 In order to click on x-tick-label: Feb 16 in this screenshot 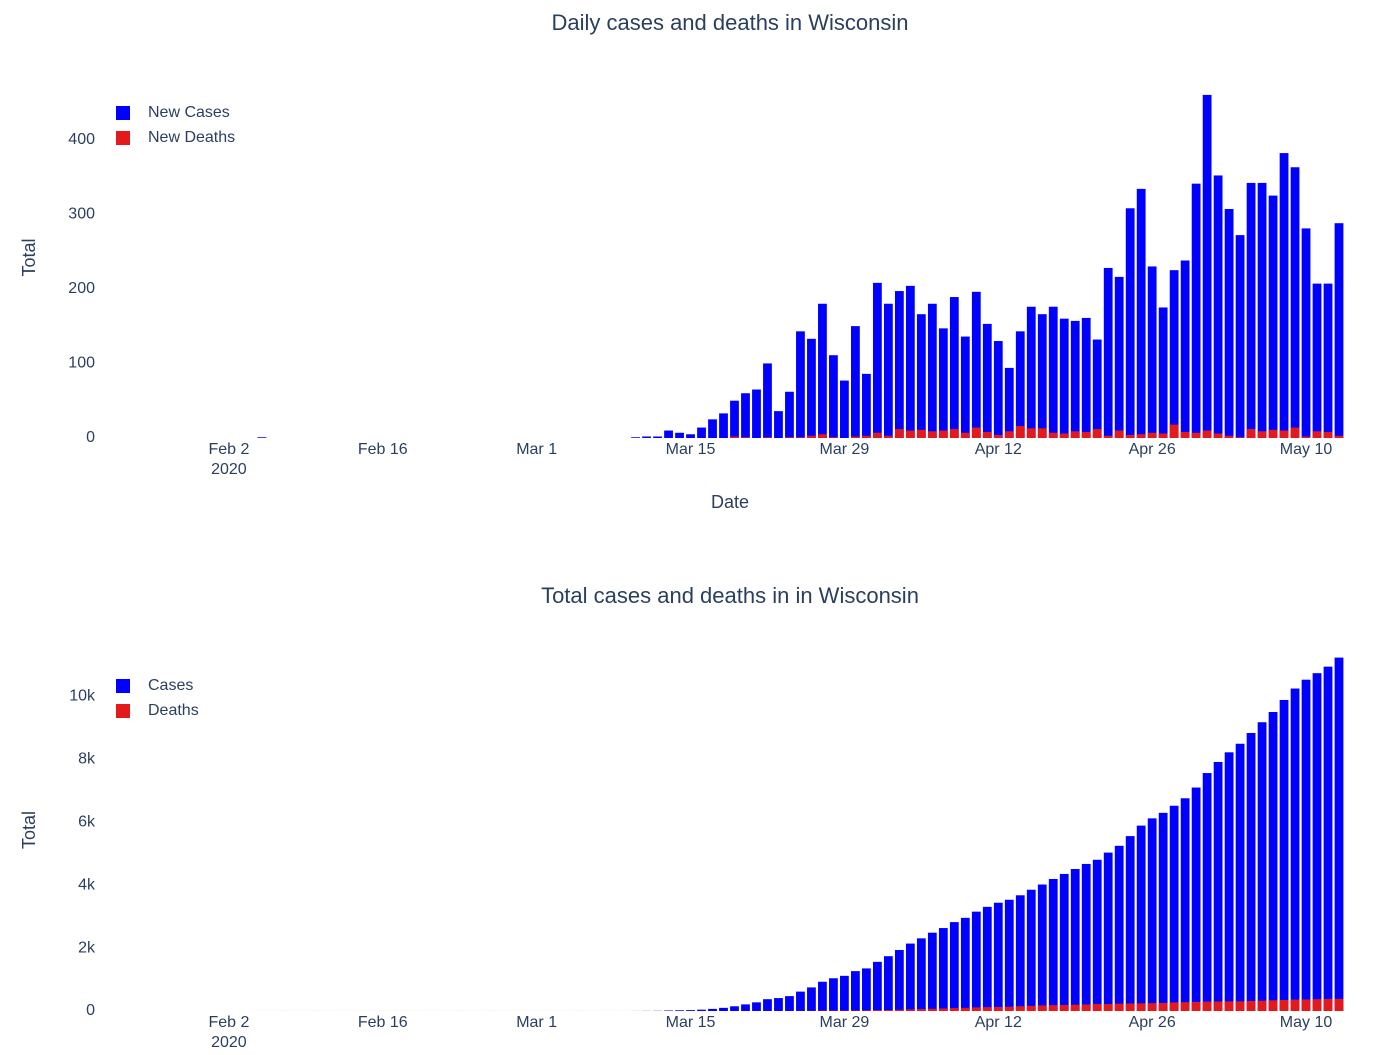, I will do `click(383, 1022)`.